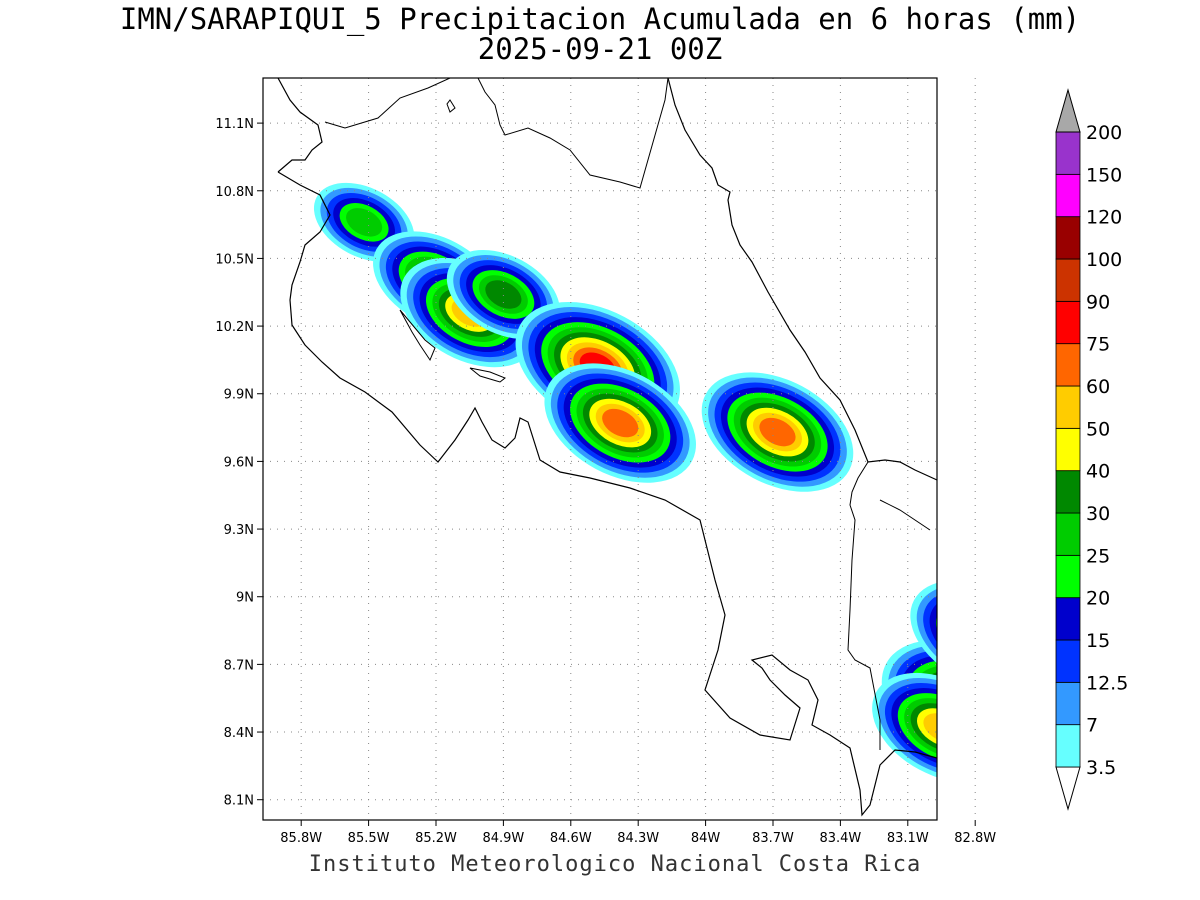 The height and width of the screenshot is (900, 1200). I want to click on x-tick-label: 82.8W, so click(975, 838).